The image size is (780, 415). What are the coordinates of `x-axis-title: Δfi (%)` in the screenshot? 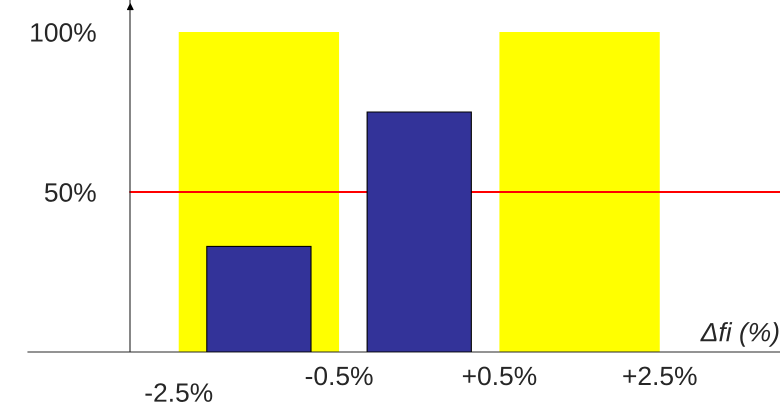 It's located at (739, 334).